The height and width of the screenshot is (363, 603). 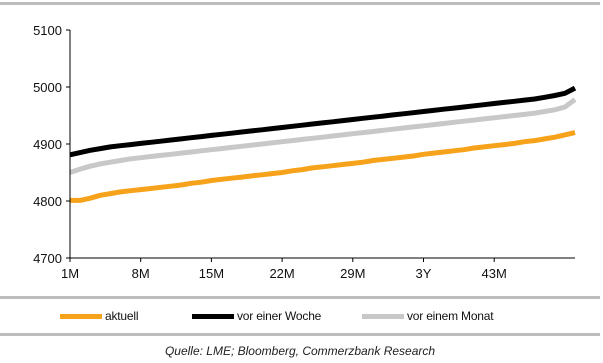 I want to click on legend-swatch-aktuell, so click(x=81, y=316).